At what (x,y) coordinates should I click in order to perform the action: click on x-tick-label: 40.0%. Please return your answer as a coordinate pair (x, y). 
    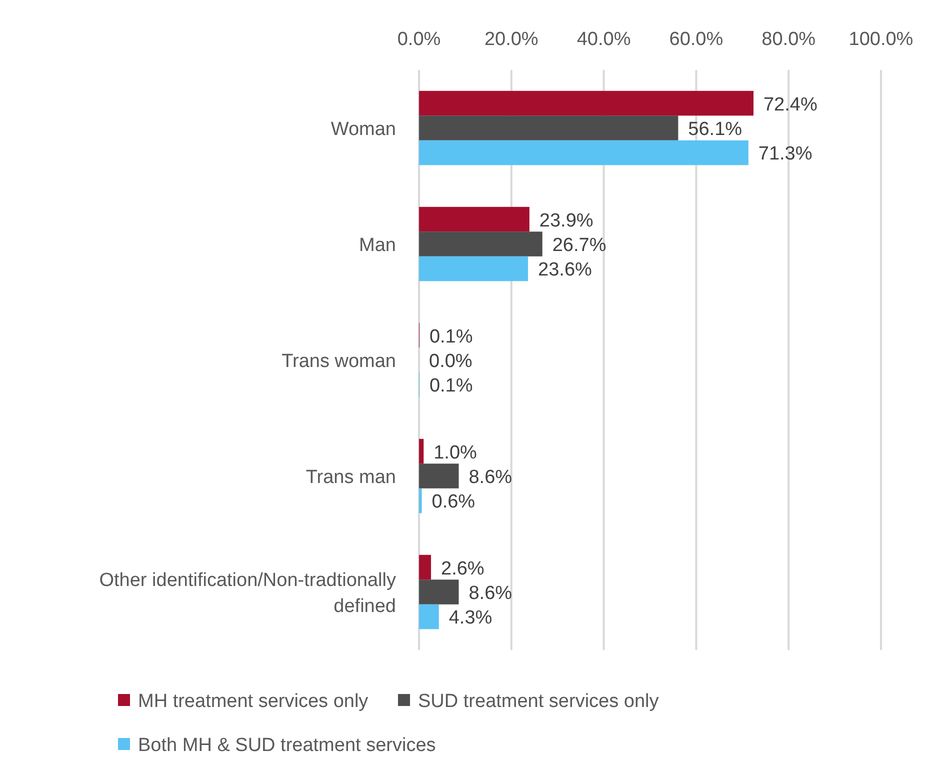
    Looking at the image, I should click on (603, 39).